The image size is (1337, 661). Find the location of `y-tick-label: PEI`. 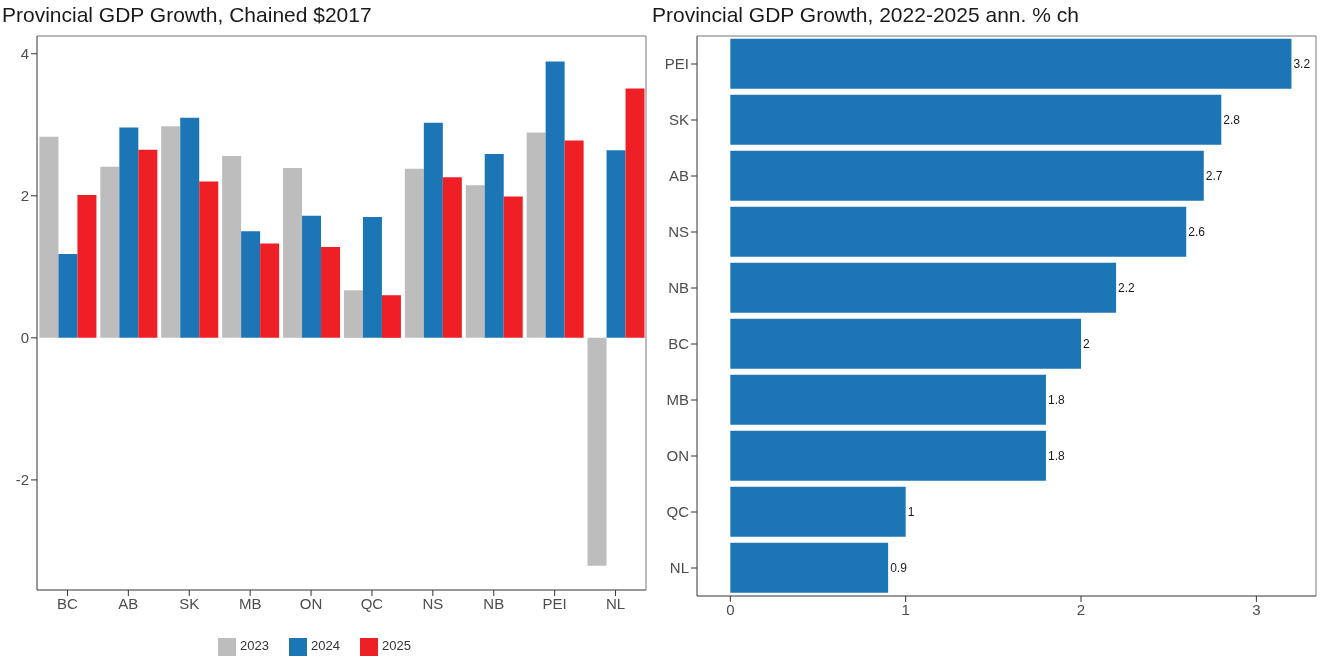

y-tick-label: PEI is located at coordinates (676, 64).